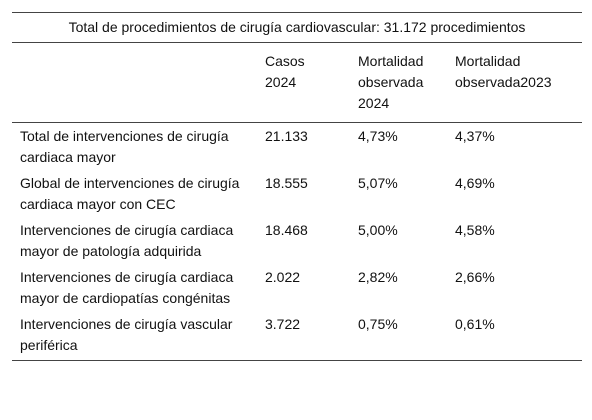 Image resolution: width=592 pixels, height=420 pixels. Describe the element at coordinates (503, 71) in the screenshot. I see `header-text: Mortalidad observada2023` at that location.